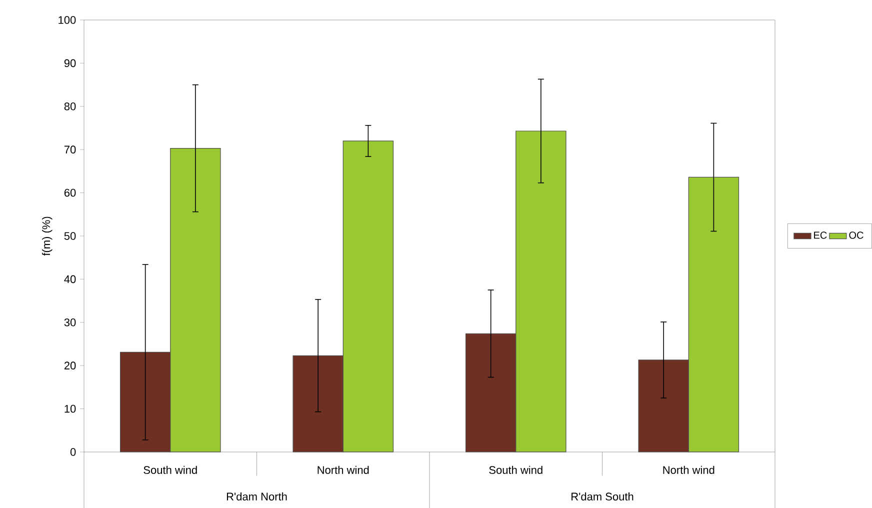  Describe the element at coordinates (256, 496) in the screenshot. I see `text: R'dam North` at that location.